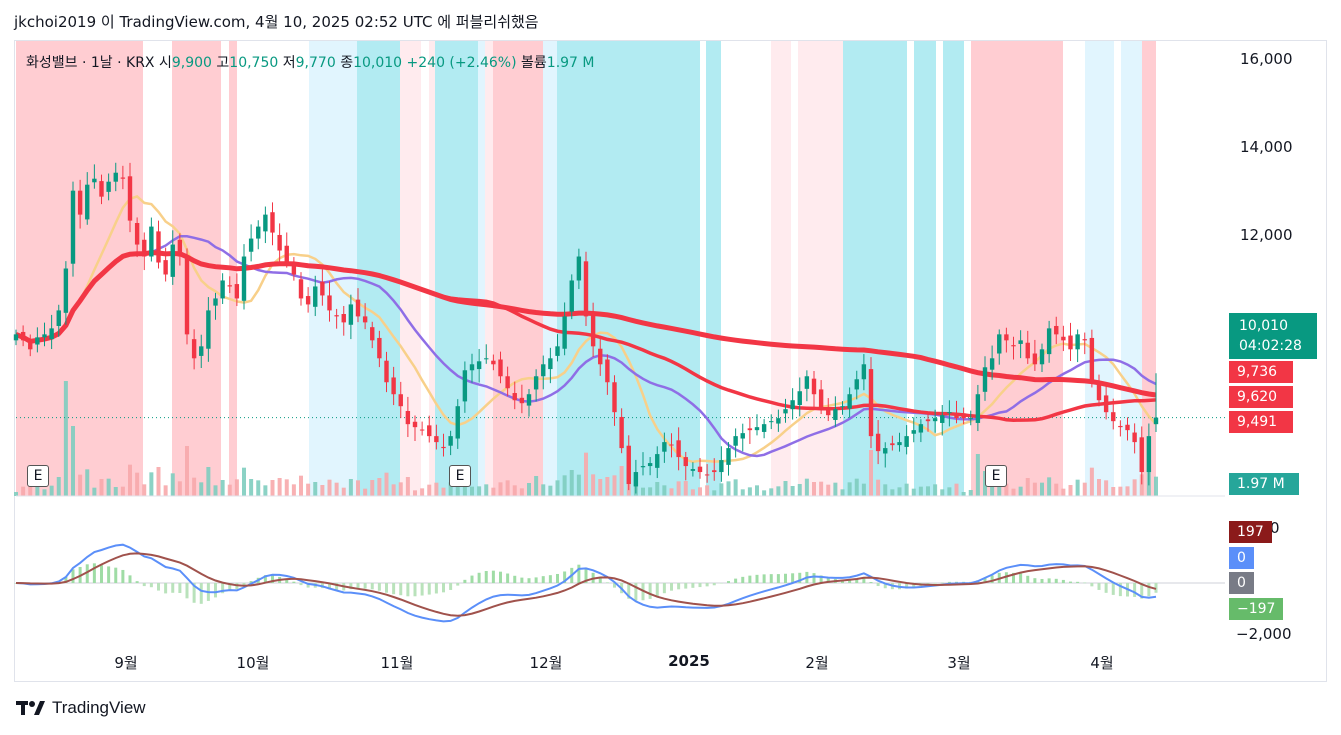 This screenshot has height=735, width=1341. Describe the element at coordinates (689, 661) in the screenshot. I see `time-label-2025: 2025` at that location.